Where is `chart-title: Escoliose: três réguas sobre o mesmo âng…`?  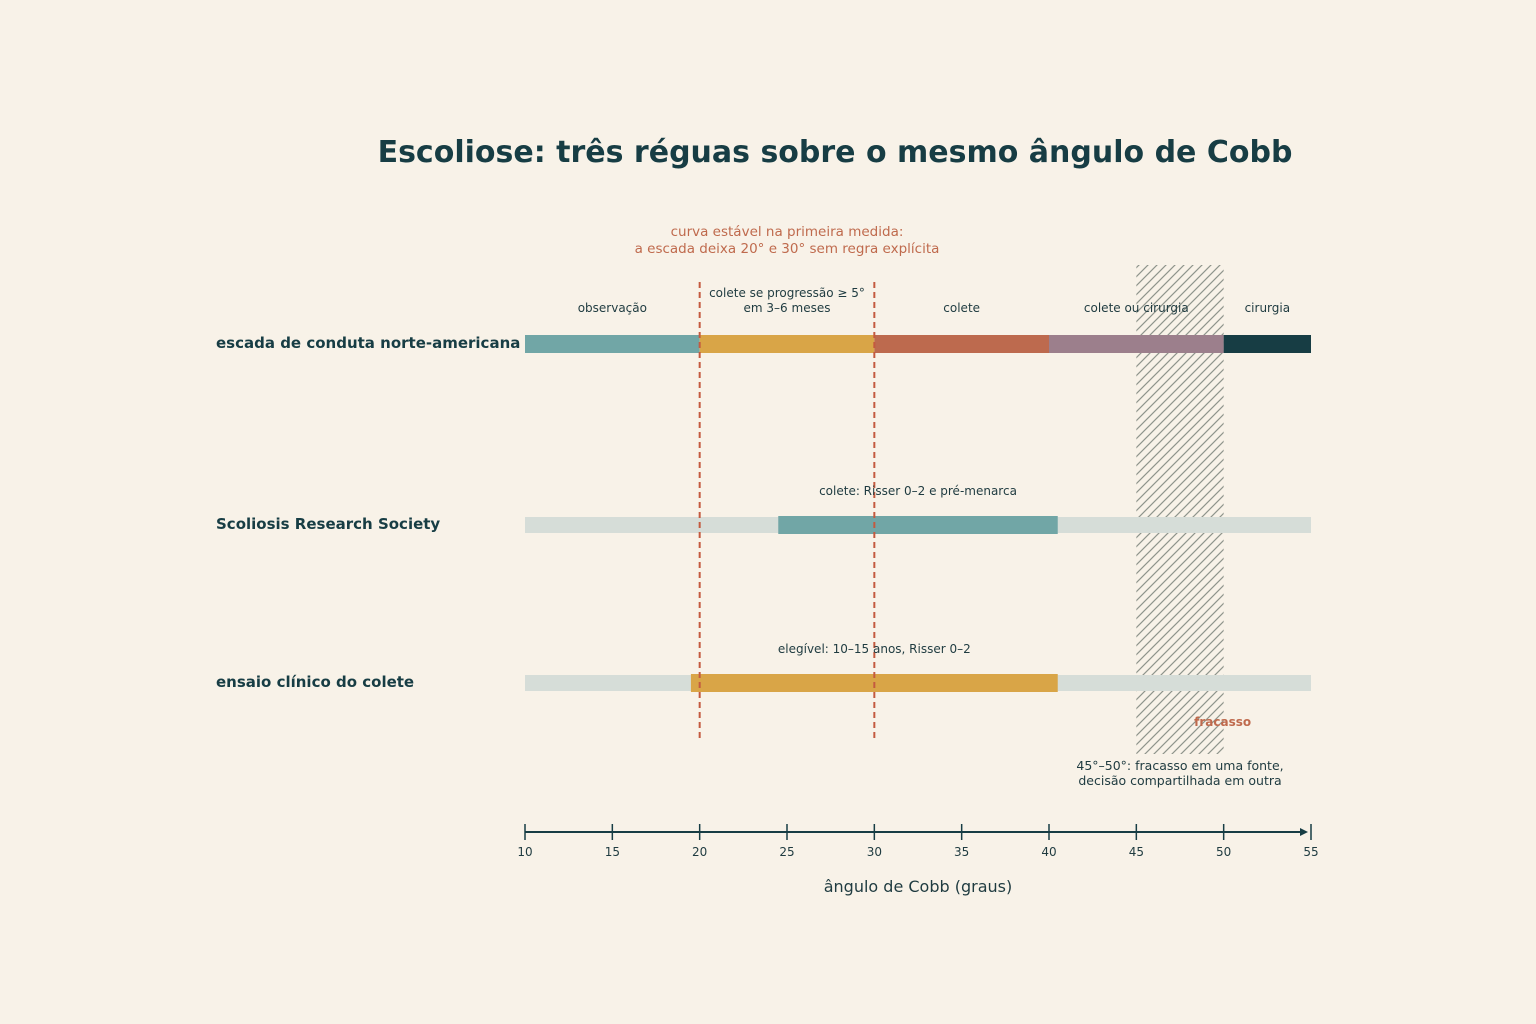
chart-title: Escoliose: três réguas sobre o mesmo âng… is located at coordinates (835, 152).